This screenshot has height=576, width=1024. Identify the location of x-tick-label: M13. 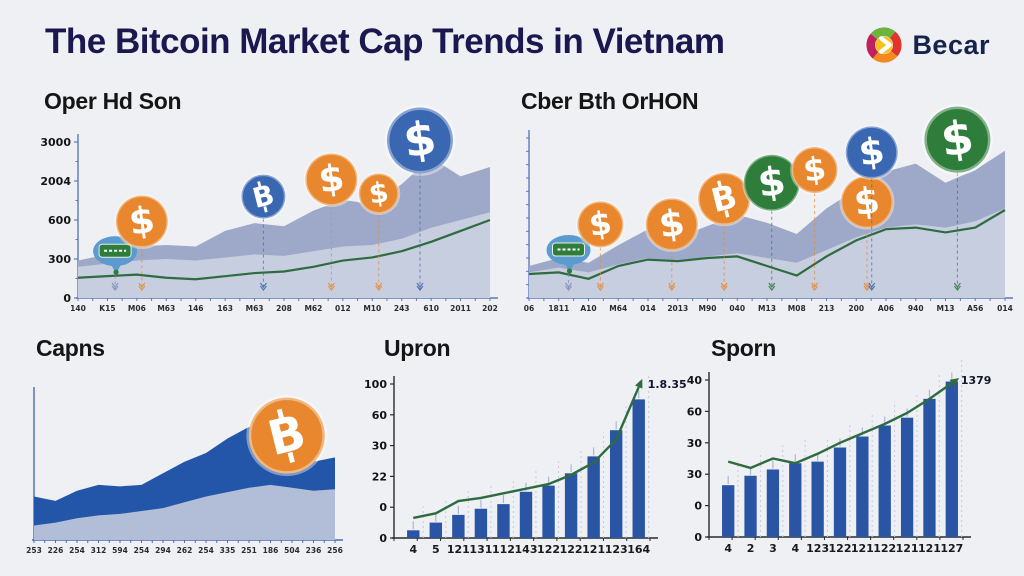
(946, 308).